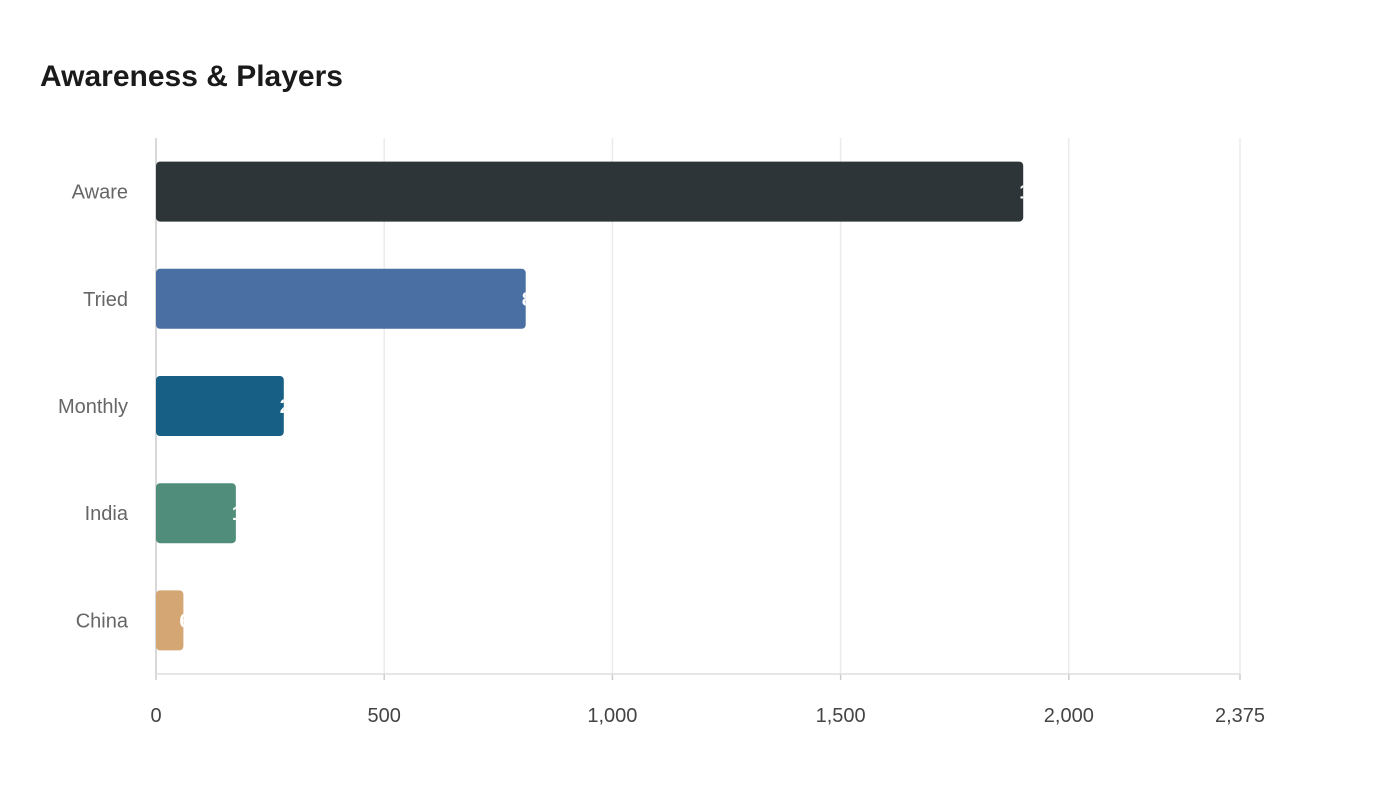 This screenshot has width=1400, height=800. I want to click on bar-aware, so click(590, 191).